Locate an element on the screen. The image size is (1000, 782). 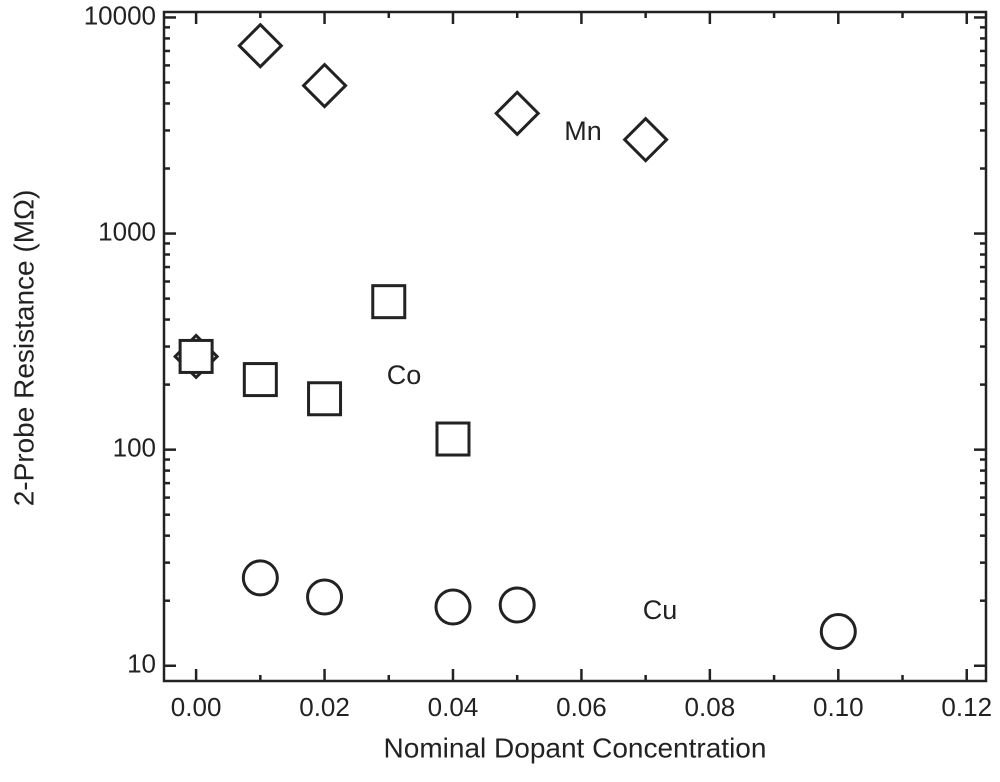
y-tick-label: 10000 is located at coordinates (120, 15).